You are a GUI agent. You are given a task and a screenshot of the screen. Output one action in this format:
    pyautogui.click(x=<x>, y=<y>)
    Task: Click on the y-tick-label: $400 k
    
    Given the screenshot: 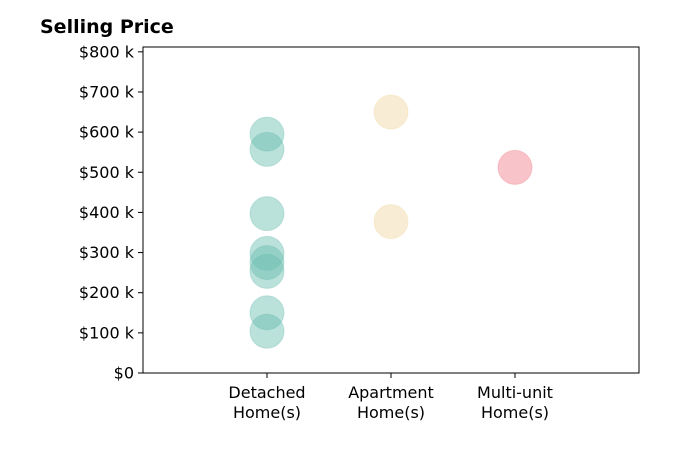 What is the action you would take?
    pyautogui.click(x=107, y=212)
    